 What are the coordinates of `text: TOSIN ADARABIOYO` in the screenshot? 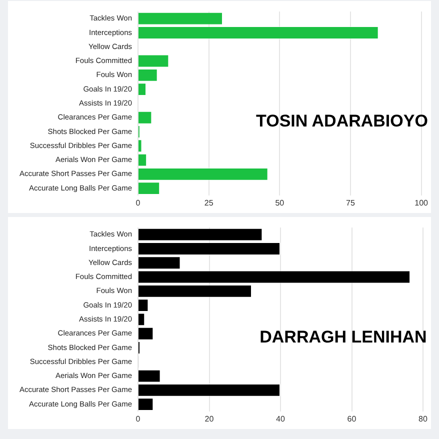 It's located at (342, 121).